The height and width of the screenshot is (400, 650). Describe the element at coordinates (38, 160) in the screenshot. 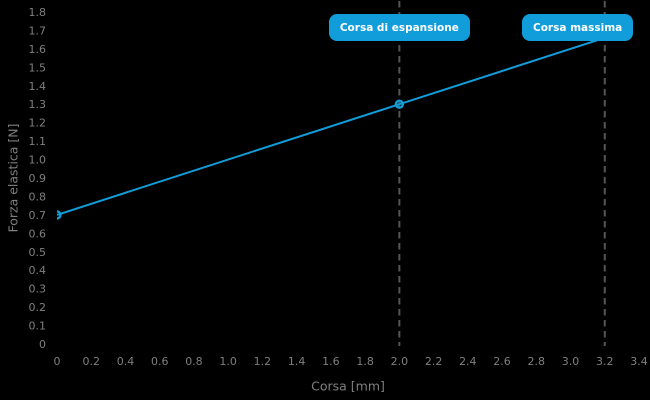

I see `y-tick-label: 1.0` at that location.